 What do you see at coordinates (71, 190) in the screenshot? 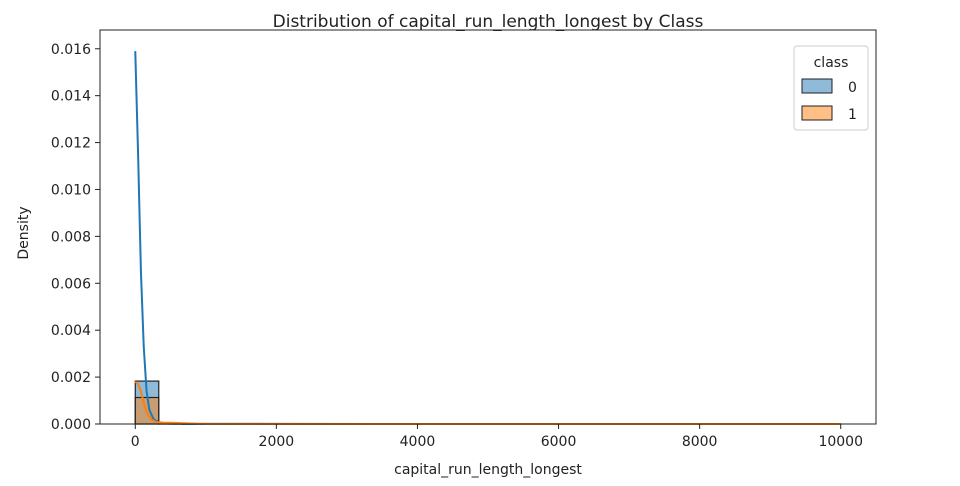
I see `y-tick-label: 0.010` at bounding box center [71, 190].